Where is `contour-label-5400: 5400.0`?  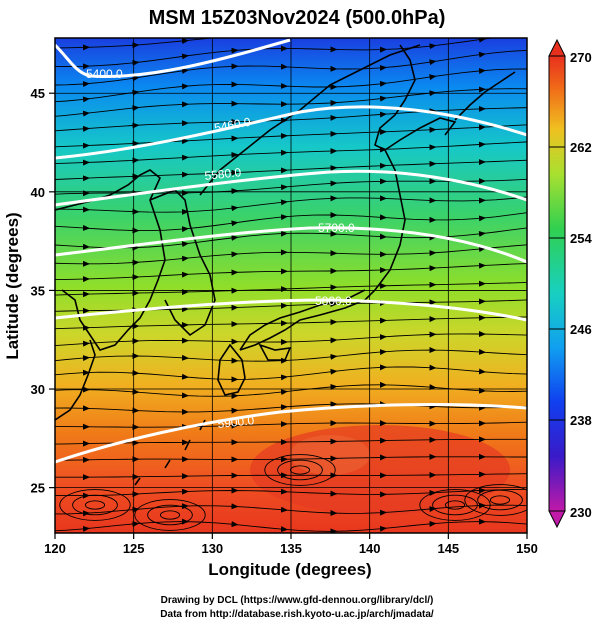 contour-label-5400: 5400.0 is located at coordinates (104, 74).